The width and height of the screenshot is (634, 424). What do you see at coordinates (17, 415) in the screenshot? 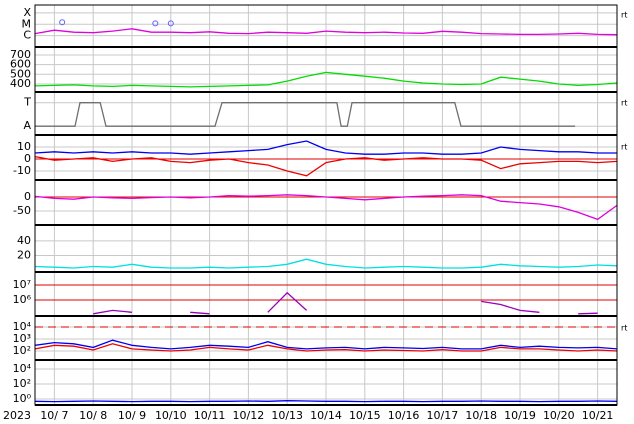
I see `x-title: 2023` at bounding box center [17, 415].